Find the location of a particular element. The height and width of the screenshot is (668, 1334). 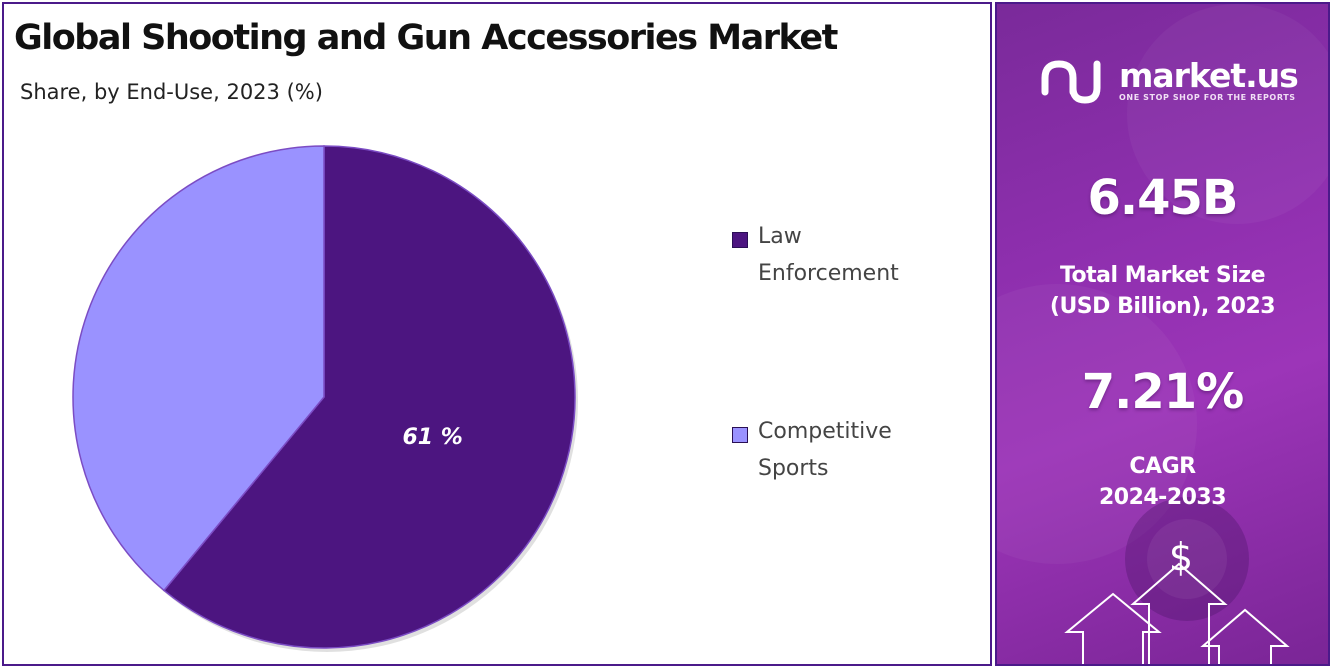

pie-slice-competitive-sports is located at coordinates (198, 368).